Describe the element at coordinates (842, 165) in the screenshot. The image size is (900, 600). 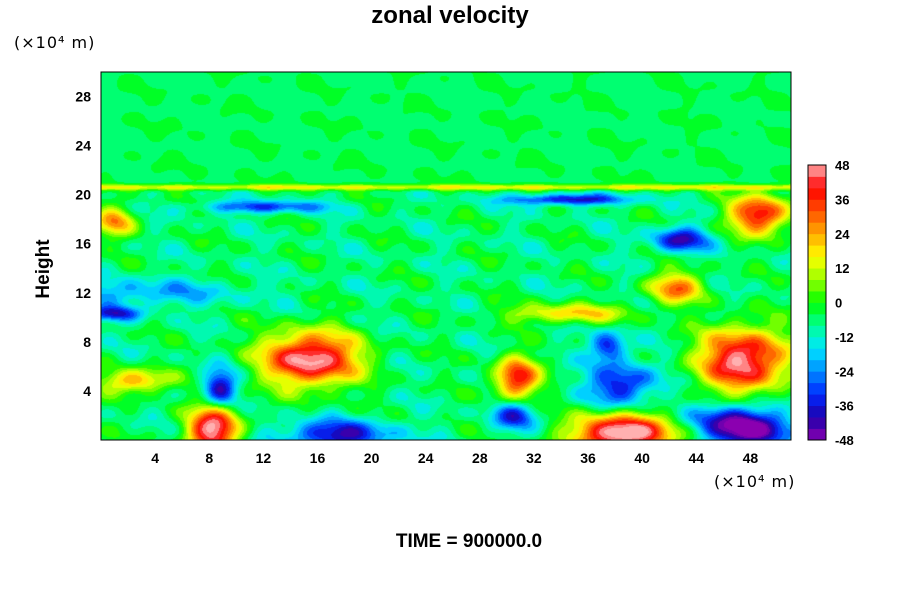
I see `colorbar-tick-label: 48` at that location.